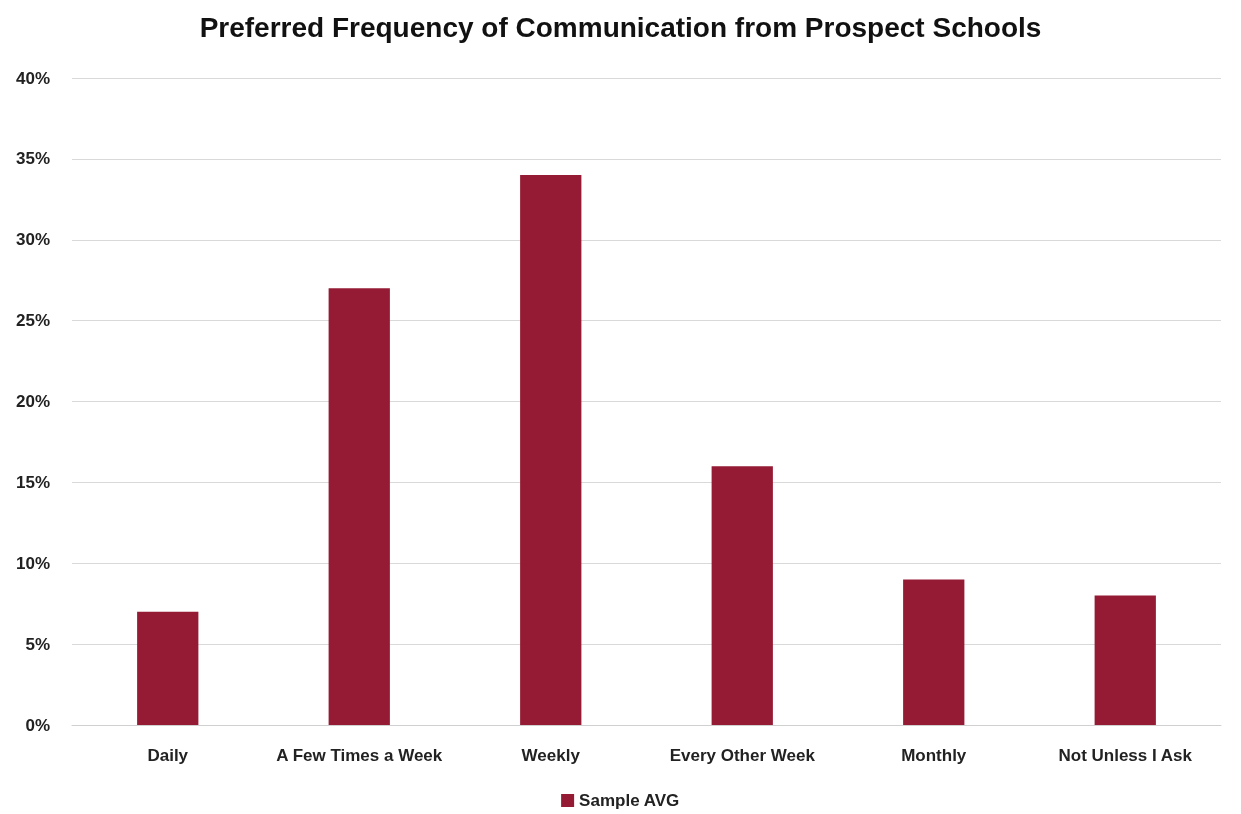  Describe the element at coordinates (32, 78) in the screenshot. I see `y-tick-label: 40%` at that location.